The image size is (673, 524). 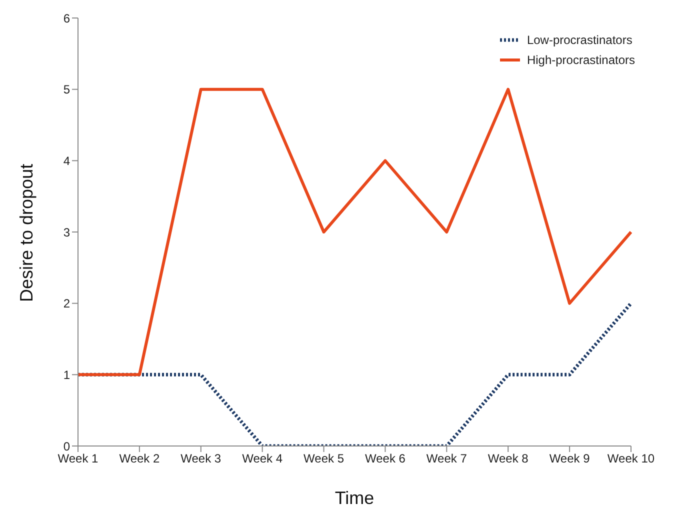 What do you see at coordinates (569, 459) in the screenshot?
I see `x-tick-label: Week 9` at bounding box center [569, 459].